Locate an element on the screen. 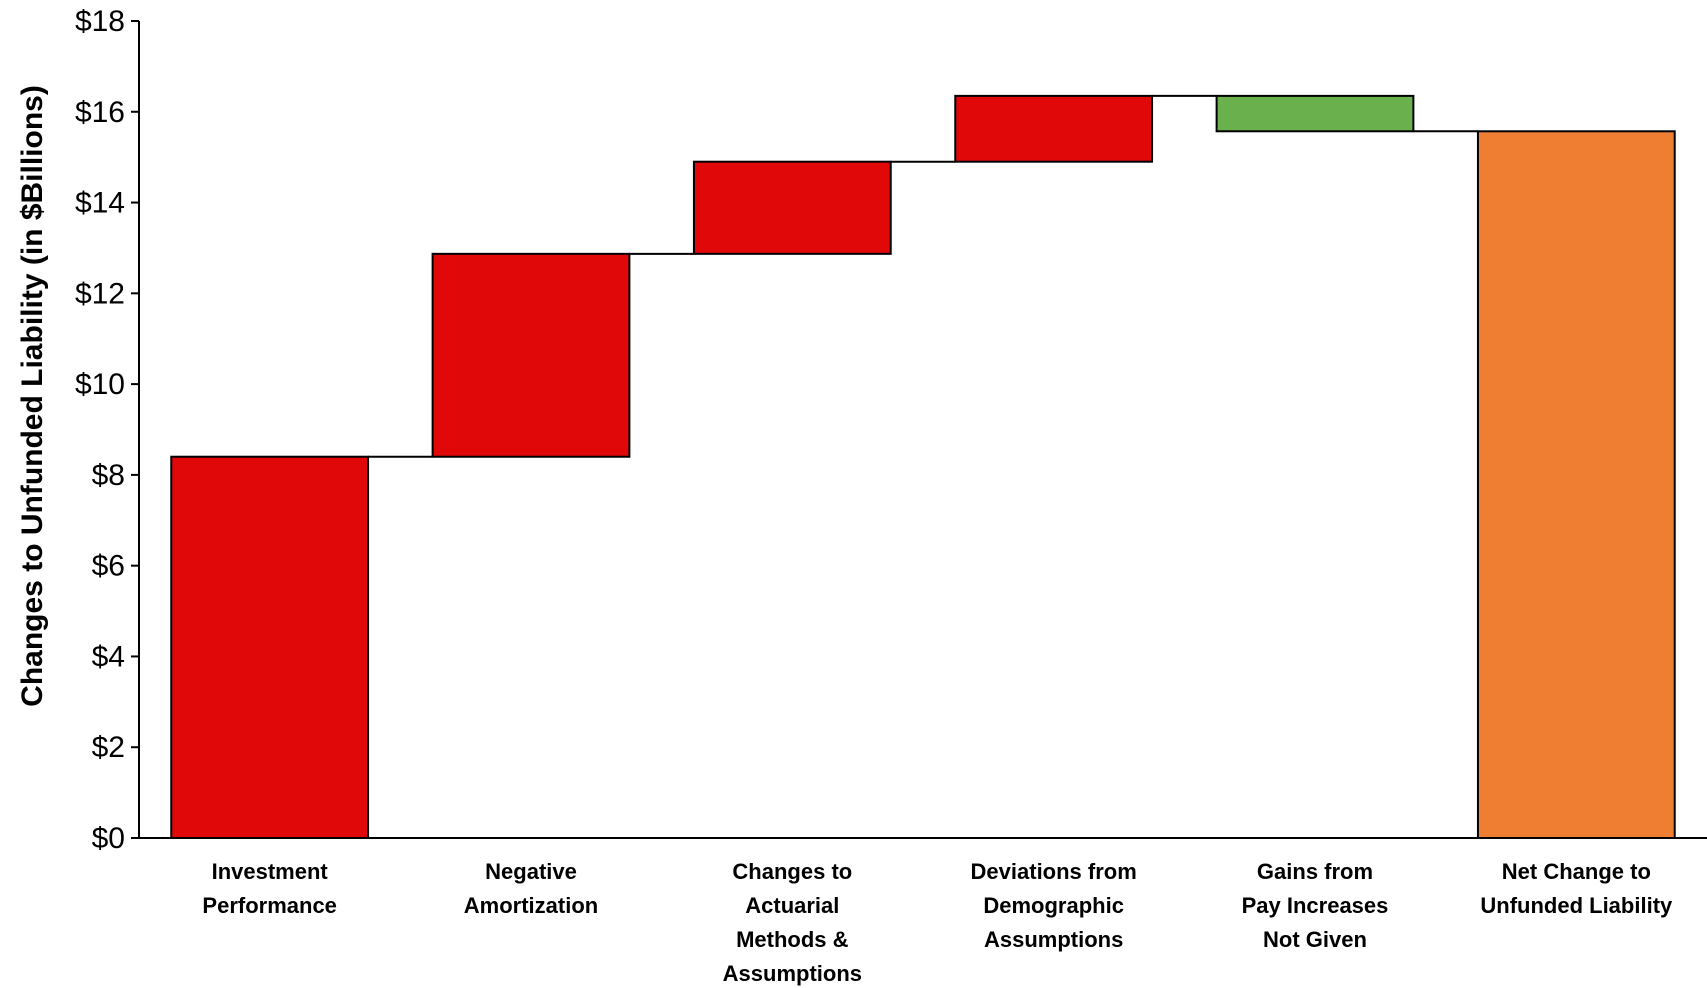  y-tick-label: $6 is located at coordinates (108, 566).